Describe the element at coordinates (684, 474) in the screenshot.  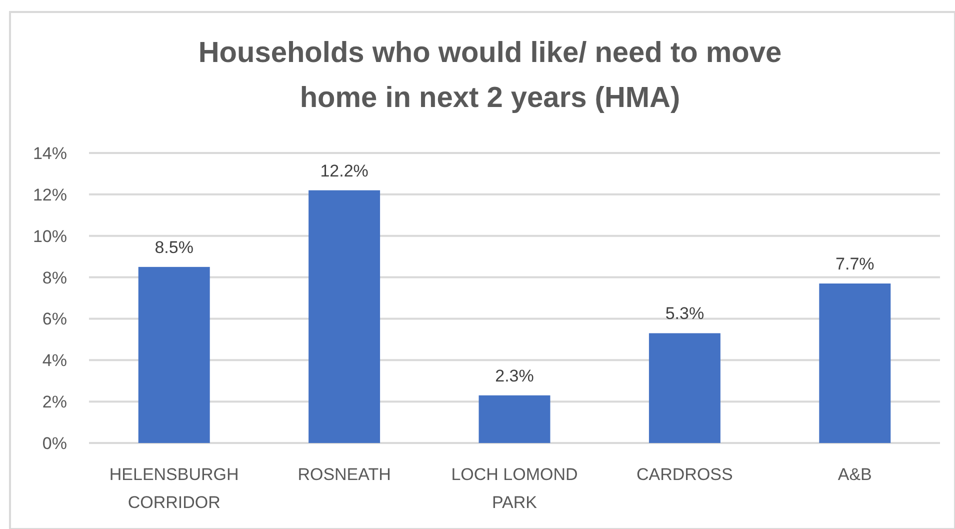
I see `x-tick-label: CARDROSS` at that location.